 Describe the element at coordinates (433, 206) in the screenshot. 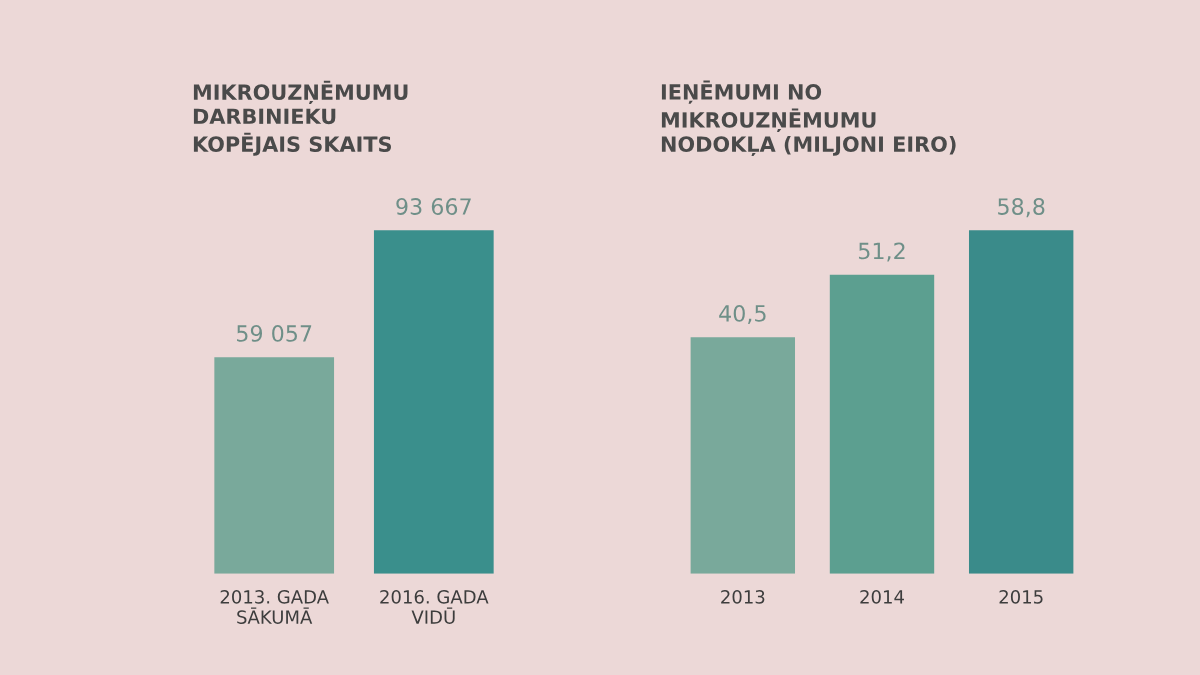

I see `data-label: 93 667` at that location.